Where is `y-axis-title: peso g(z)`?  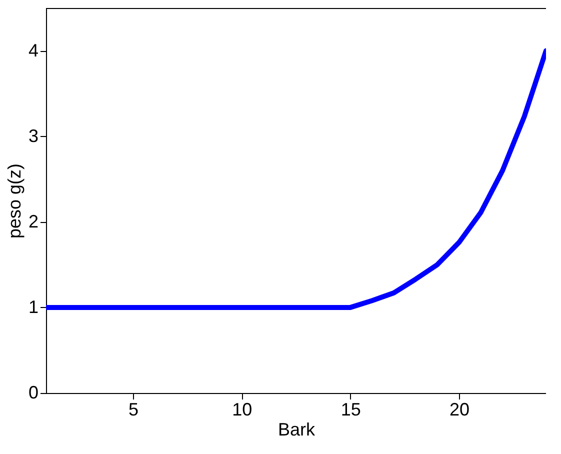
y-axis-title: peso g(z) is located at coordinates (14, 201).